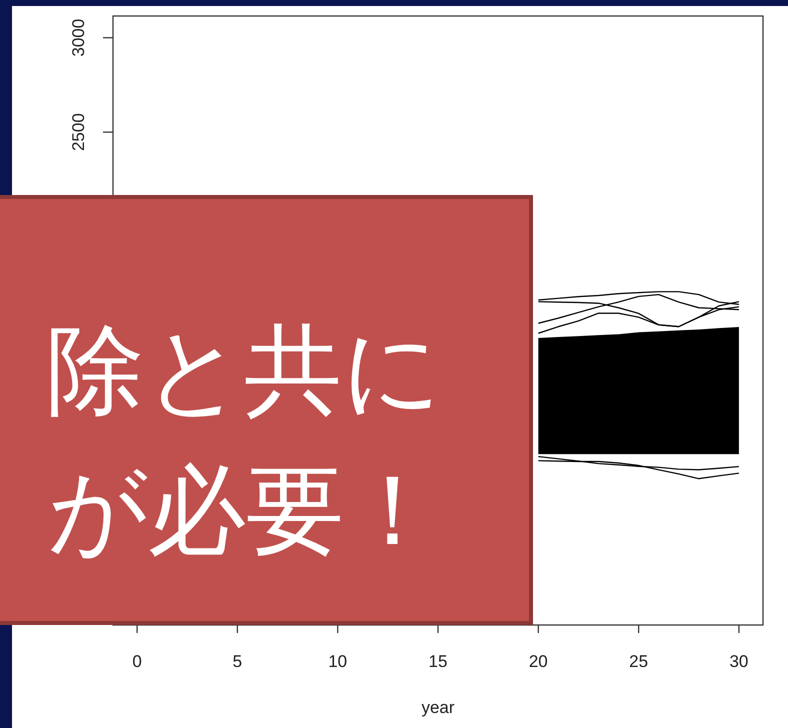  What do you see at coordinates (78, 132) in the screenshot?
I see `y-tick-label: 2500` at bounding box center [78, 132].